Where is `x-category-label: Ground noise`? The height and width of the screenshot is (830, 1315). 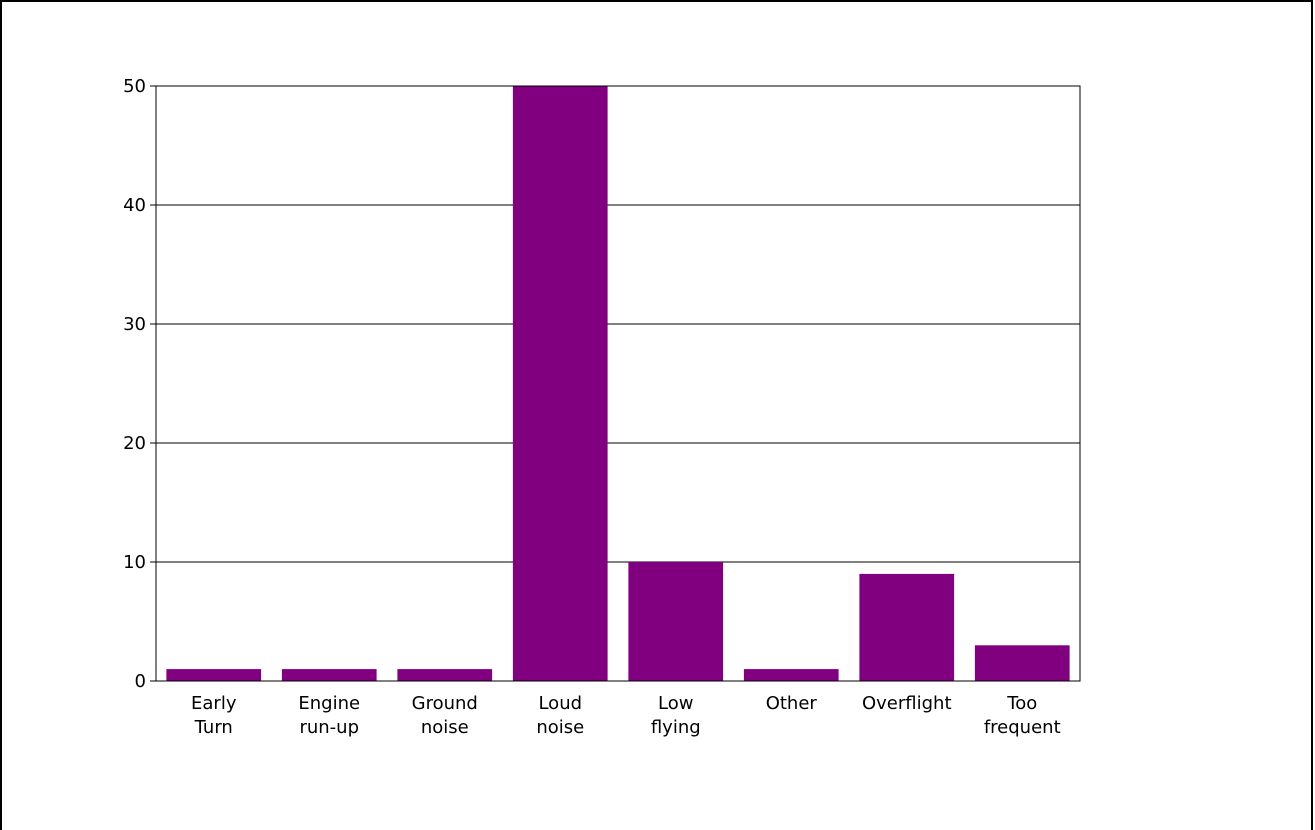
x-category-label: Ground noise is located at coordinates (445, 715).